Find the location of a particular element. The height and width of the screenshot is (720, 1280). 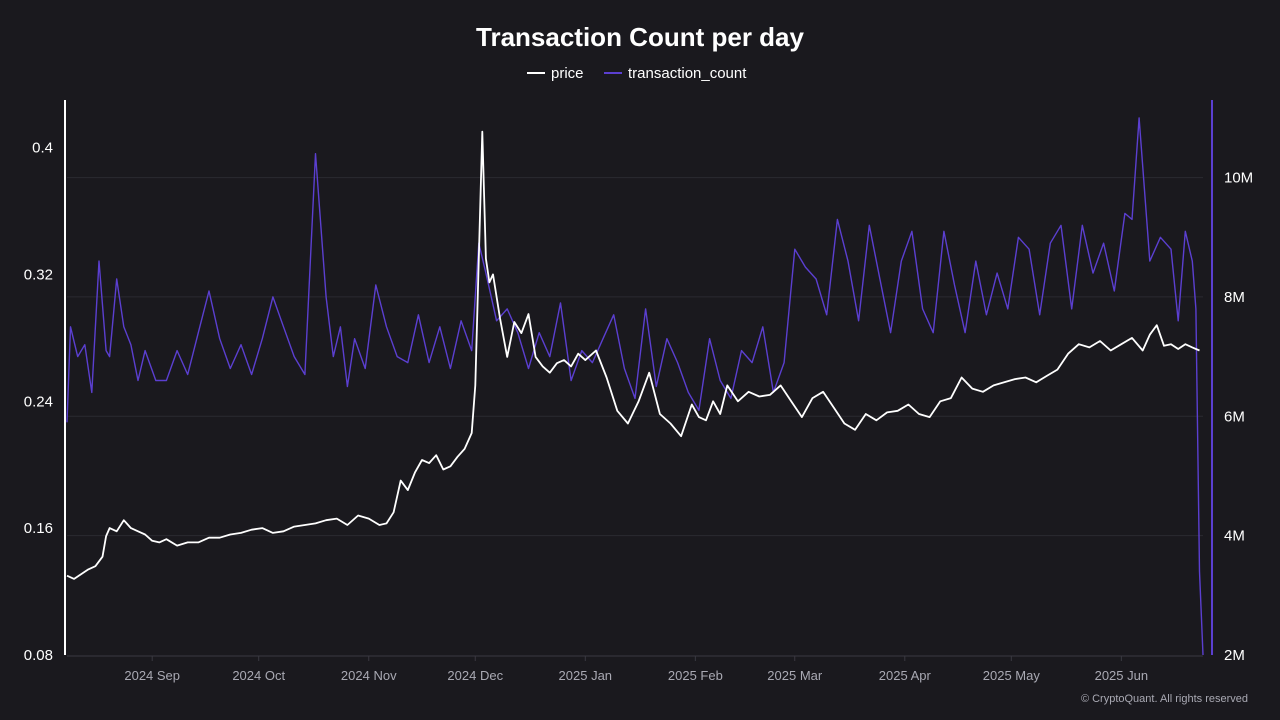

y-left-tick-label: 0.24 is located at coordinates (38, 401).